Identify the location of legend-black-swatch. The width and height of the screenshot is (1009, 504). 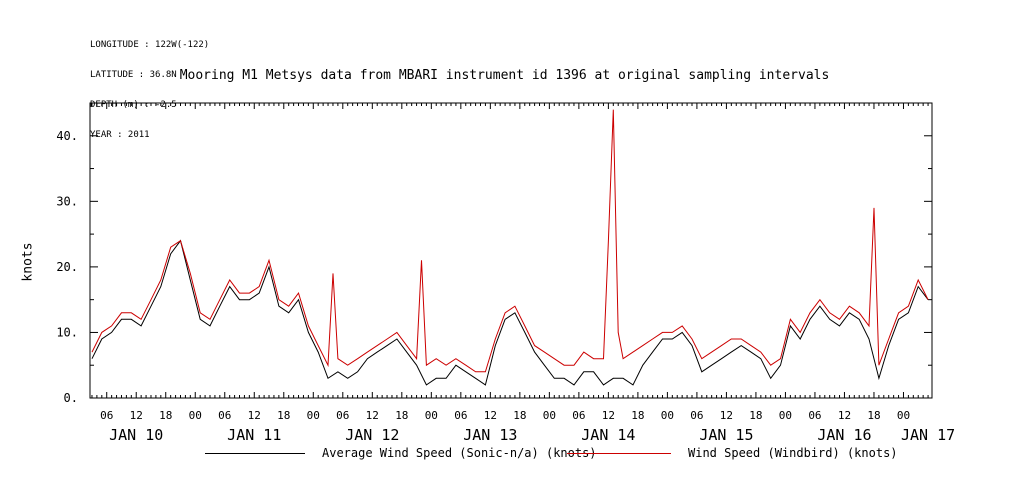
(255, 453).